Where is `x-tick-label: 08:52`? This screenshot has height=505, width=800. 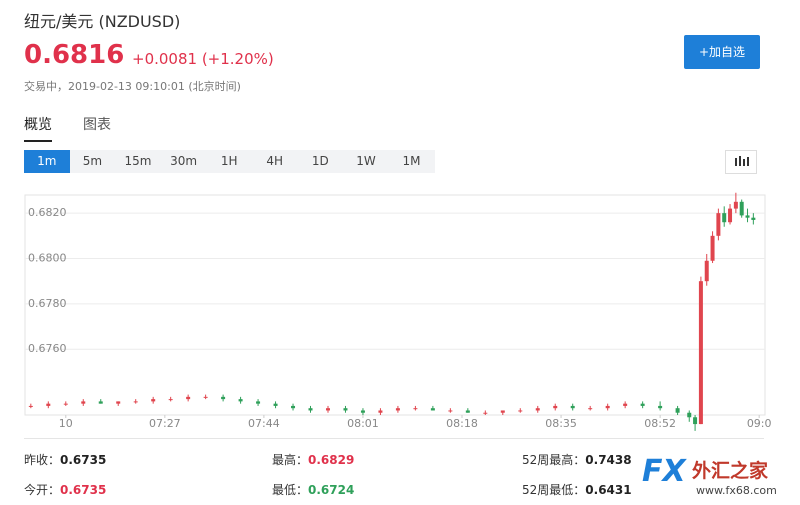
x-tick-label: 08:52 is located at coordinates (660, 423).